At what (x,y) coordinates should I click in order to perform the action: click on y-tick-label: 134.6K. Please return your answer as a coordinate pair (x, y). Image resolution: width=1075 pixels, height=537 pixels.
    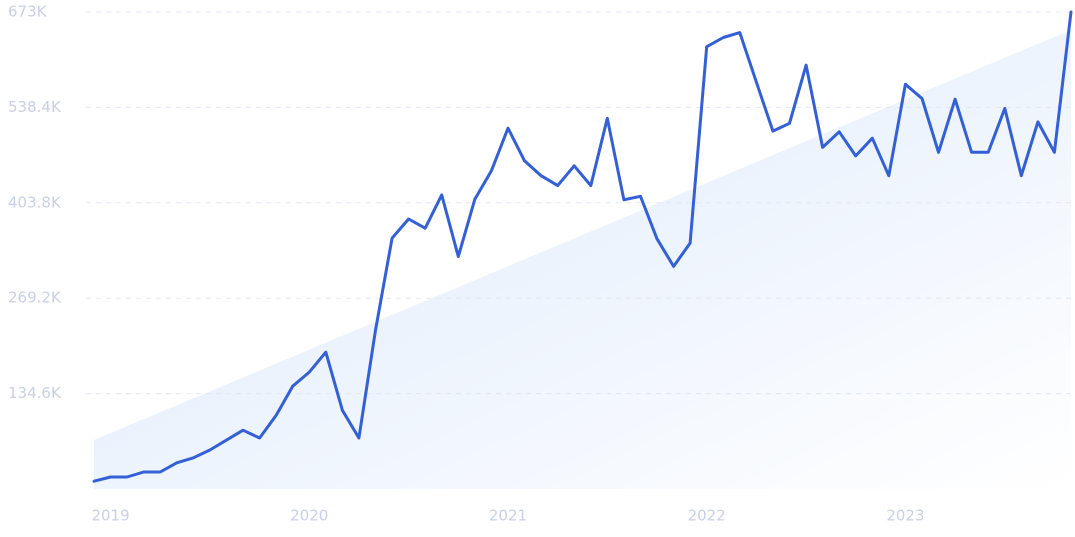
    Looking at the image, I should click on (35, 393).